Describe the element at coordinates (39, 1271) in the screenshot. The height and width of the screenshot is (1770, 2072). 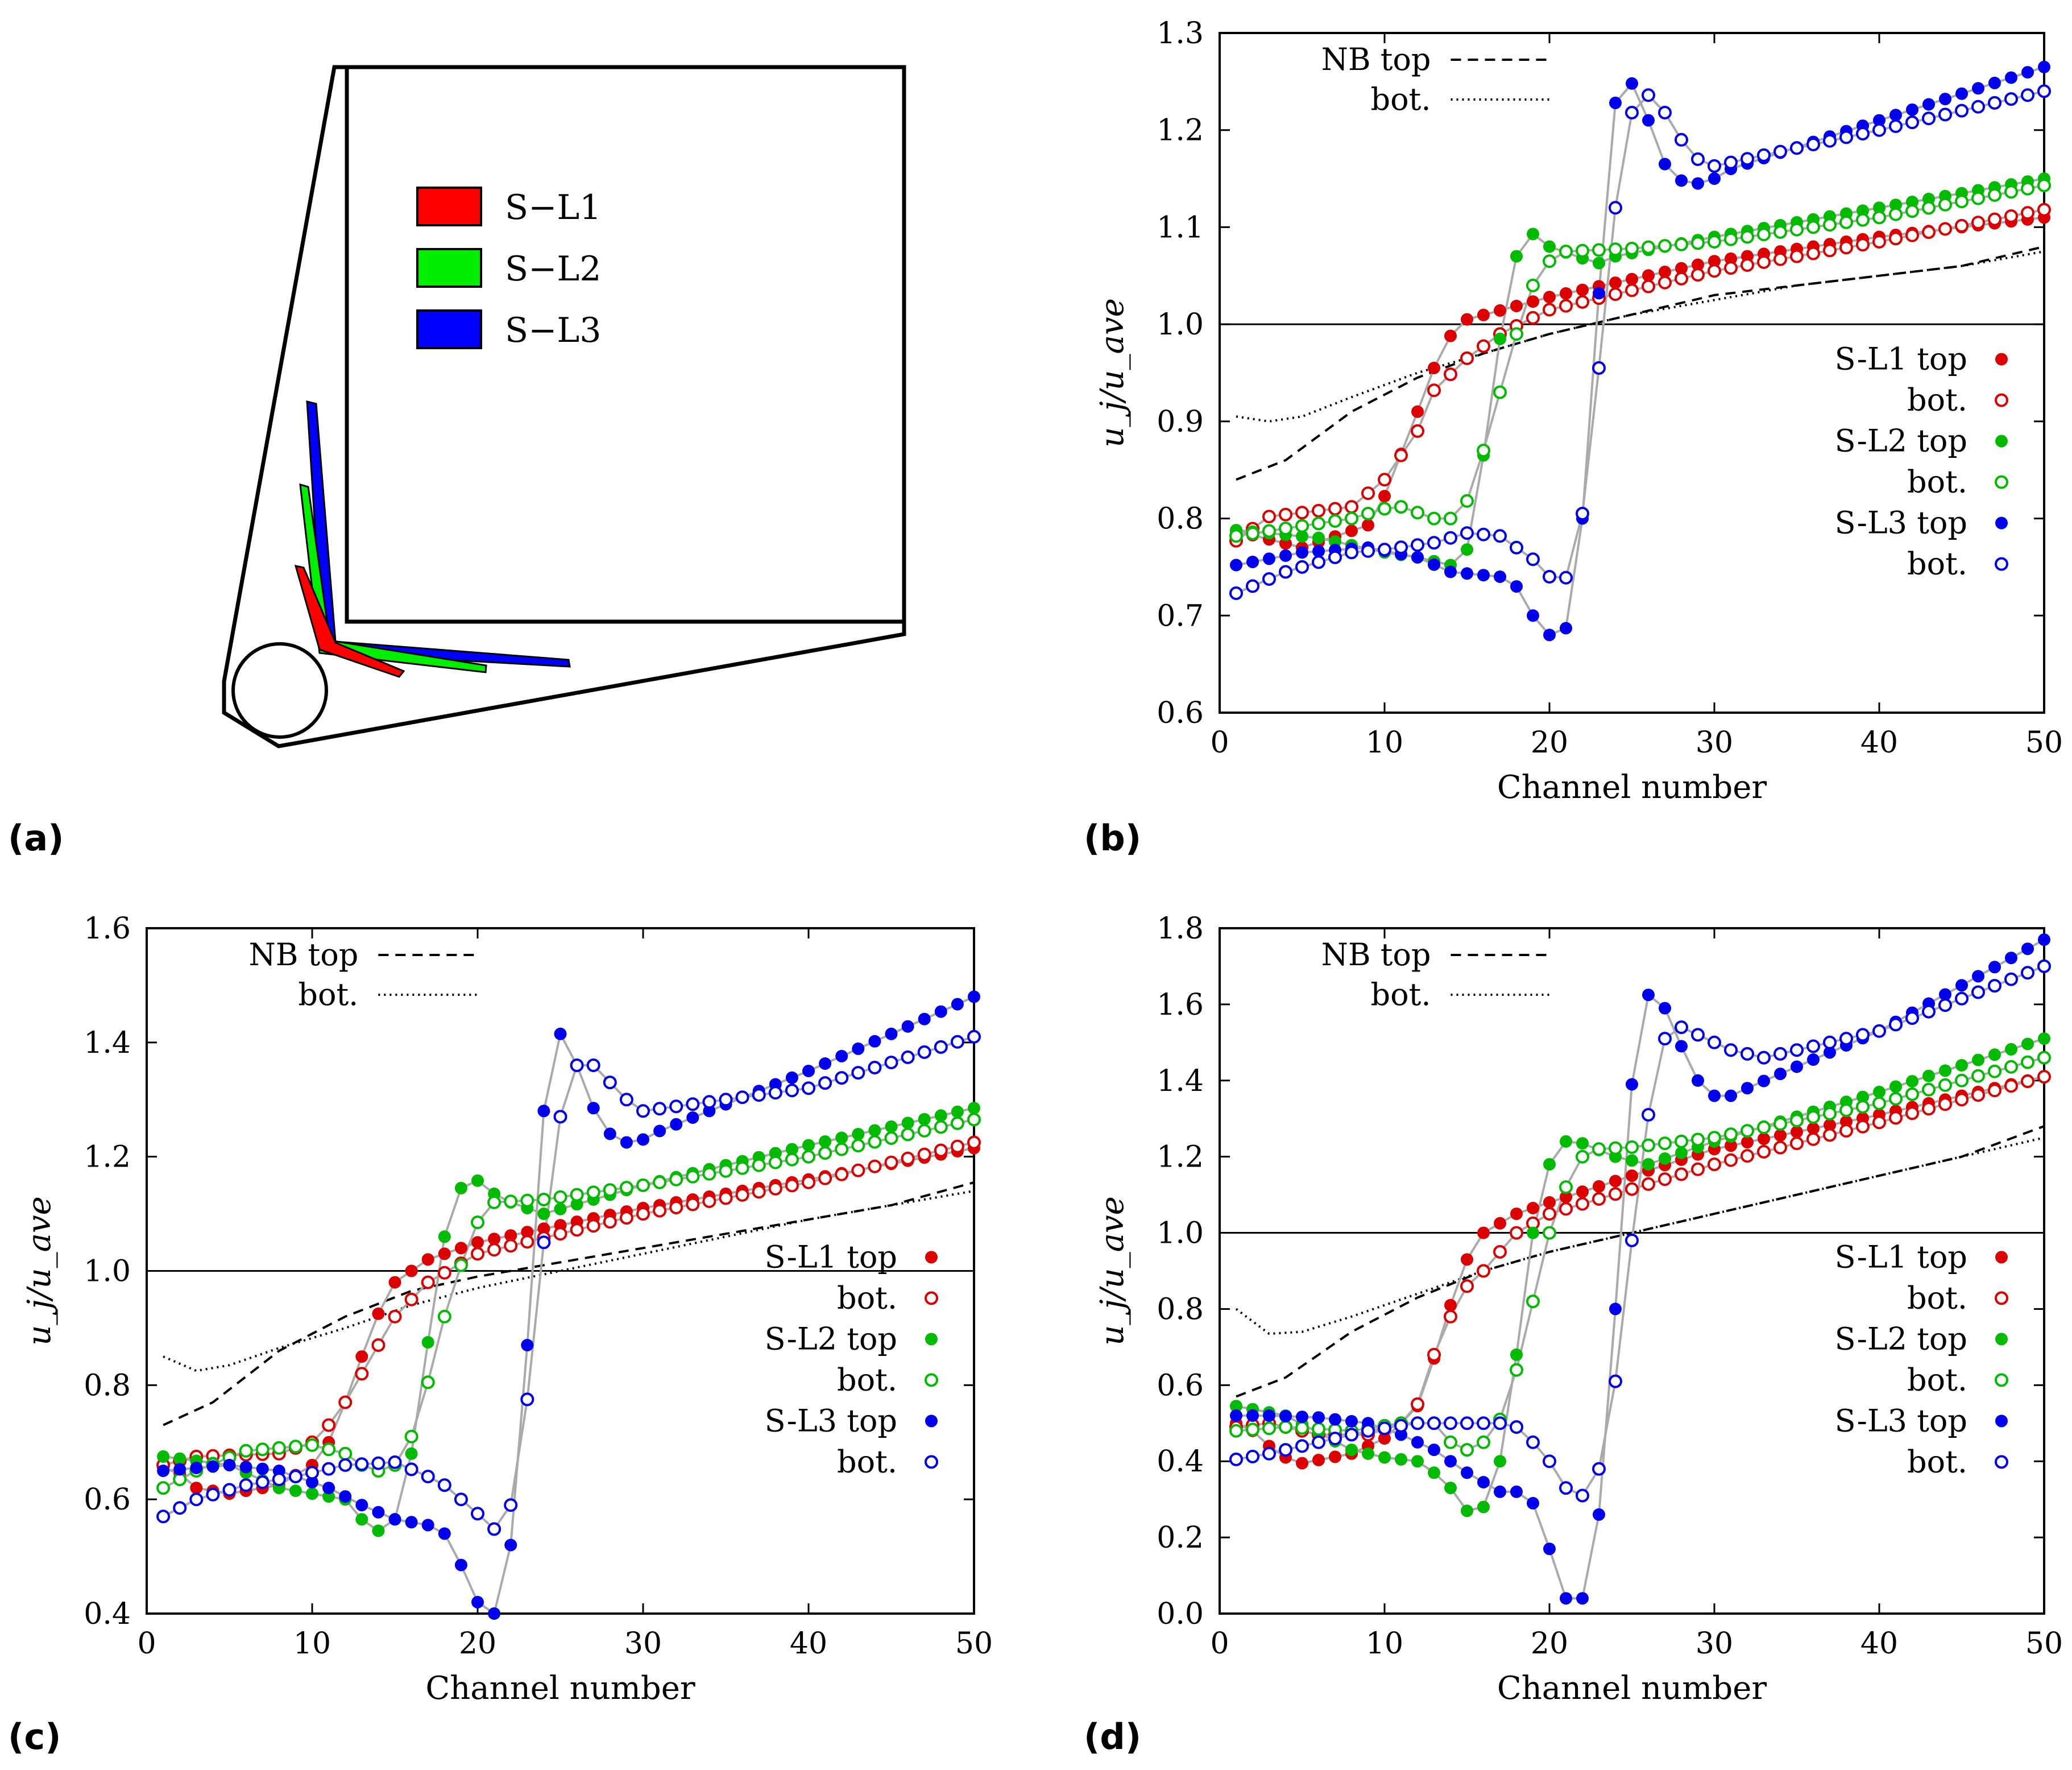
I see `y-axis-label: u_j/u_ave` at that location.